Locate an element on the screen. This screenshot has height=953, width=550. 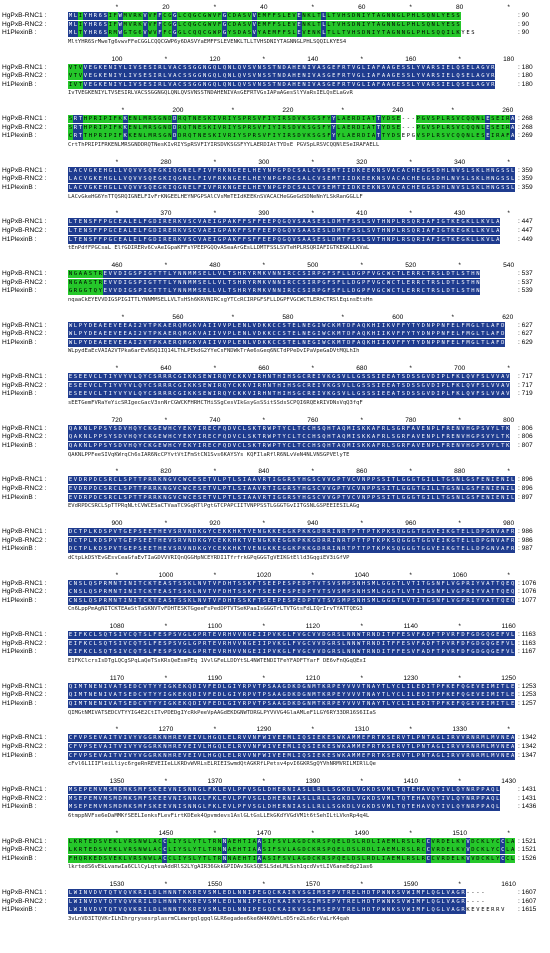
ruler-tick: * is located at coordinates (453, 317).